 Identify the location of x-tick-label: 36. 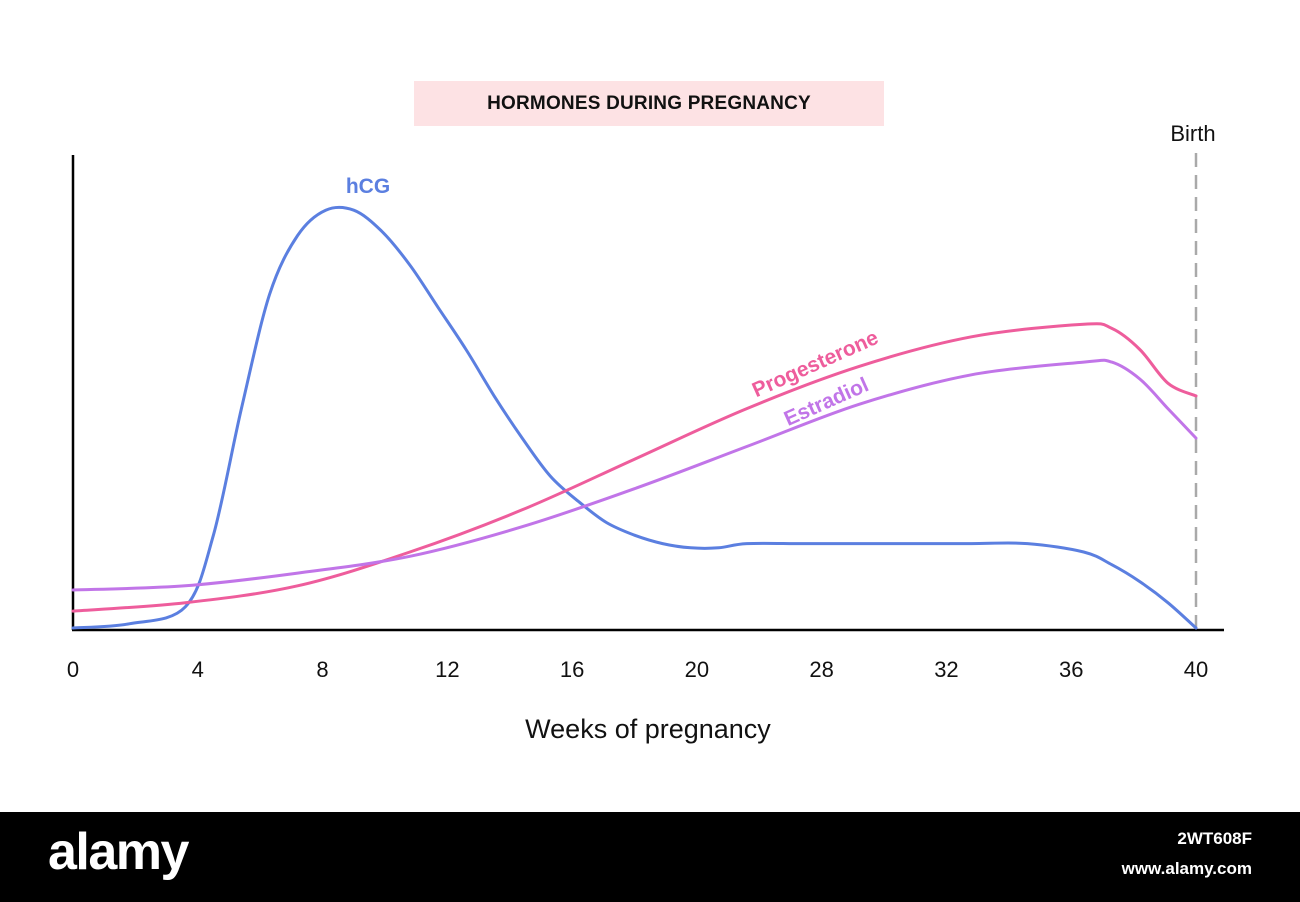
(1071, 669).